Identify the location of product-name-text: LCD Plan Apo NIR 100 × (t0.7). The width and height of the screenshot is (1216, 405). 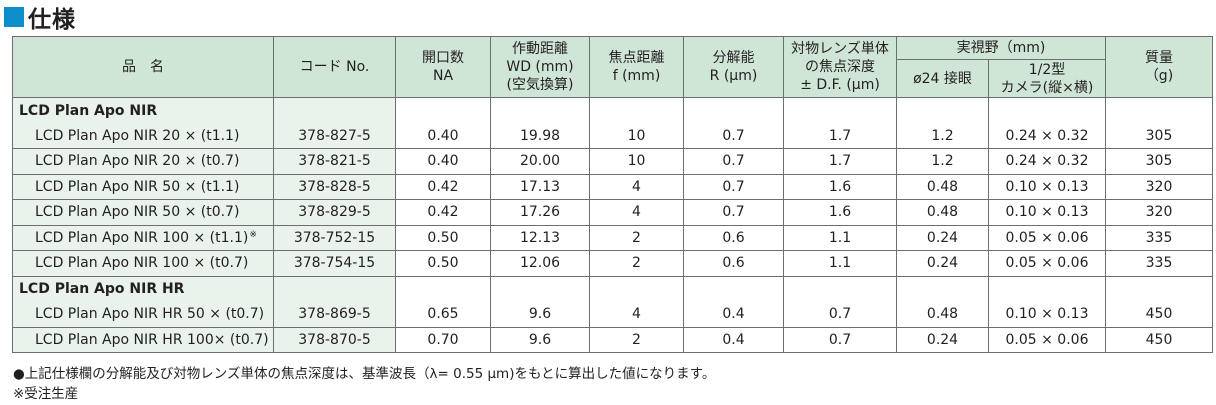
(142, 263).